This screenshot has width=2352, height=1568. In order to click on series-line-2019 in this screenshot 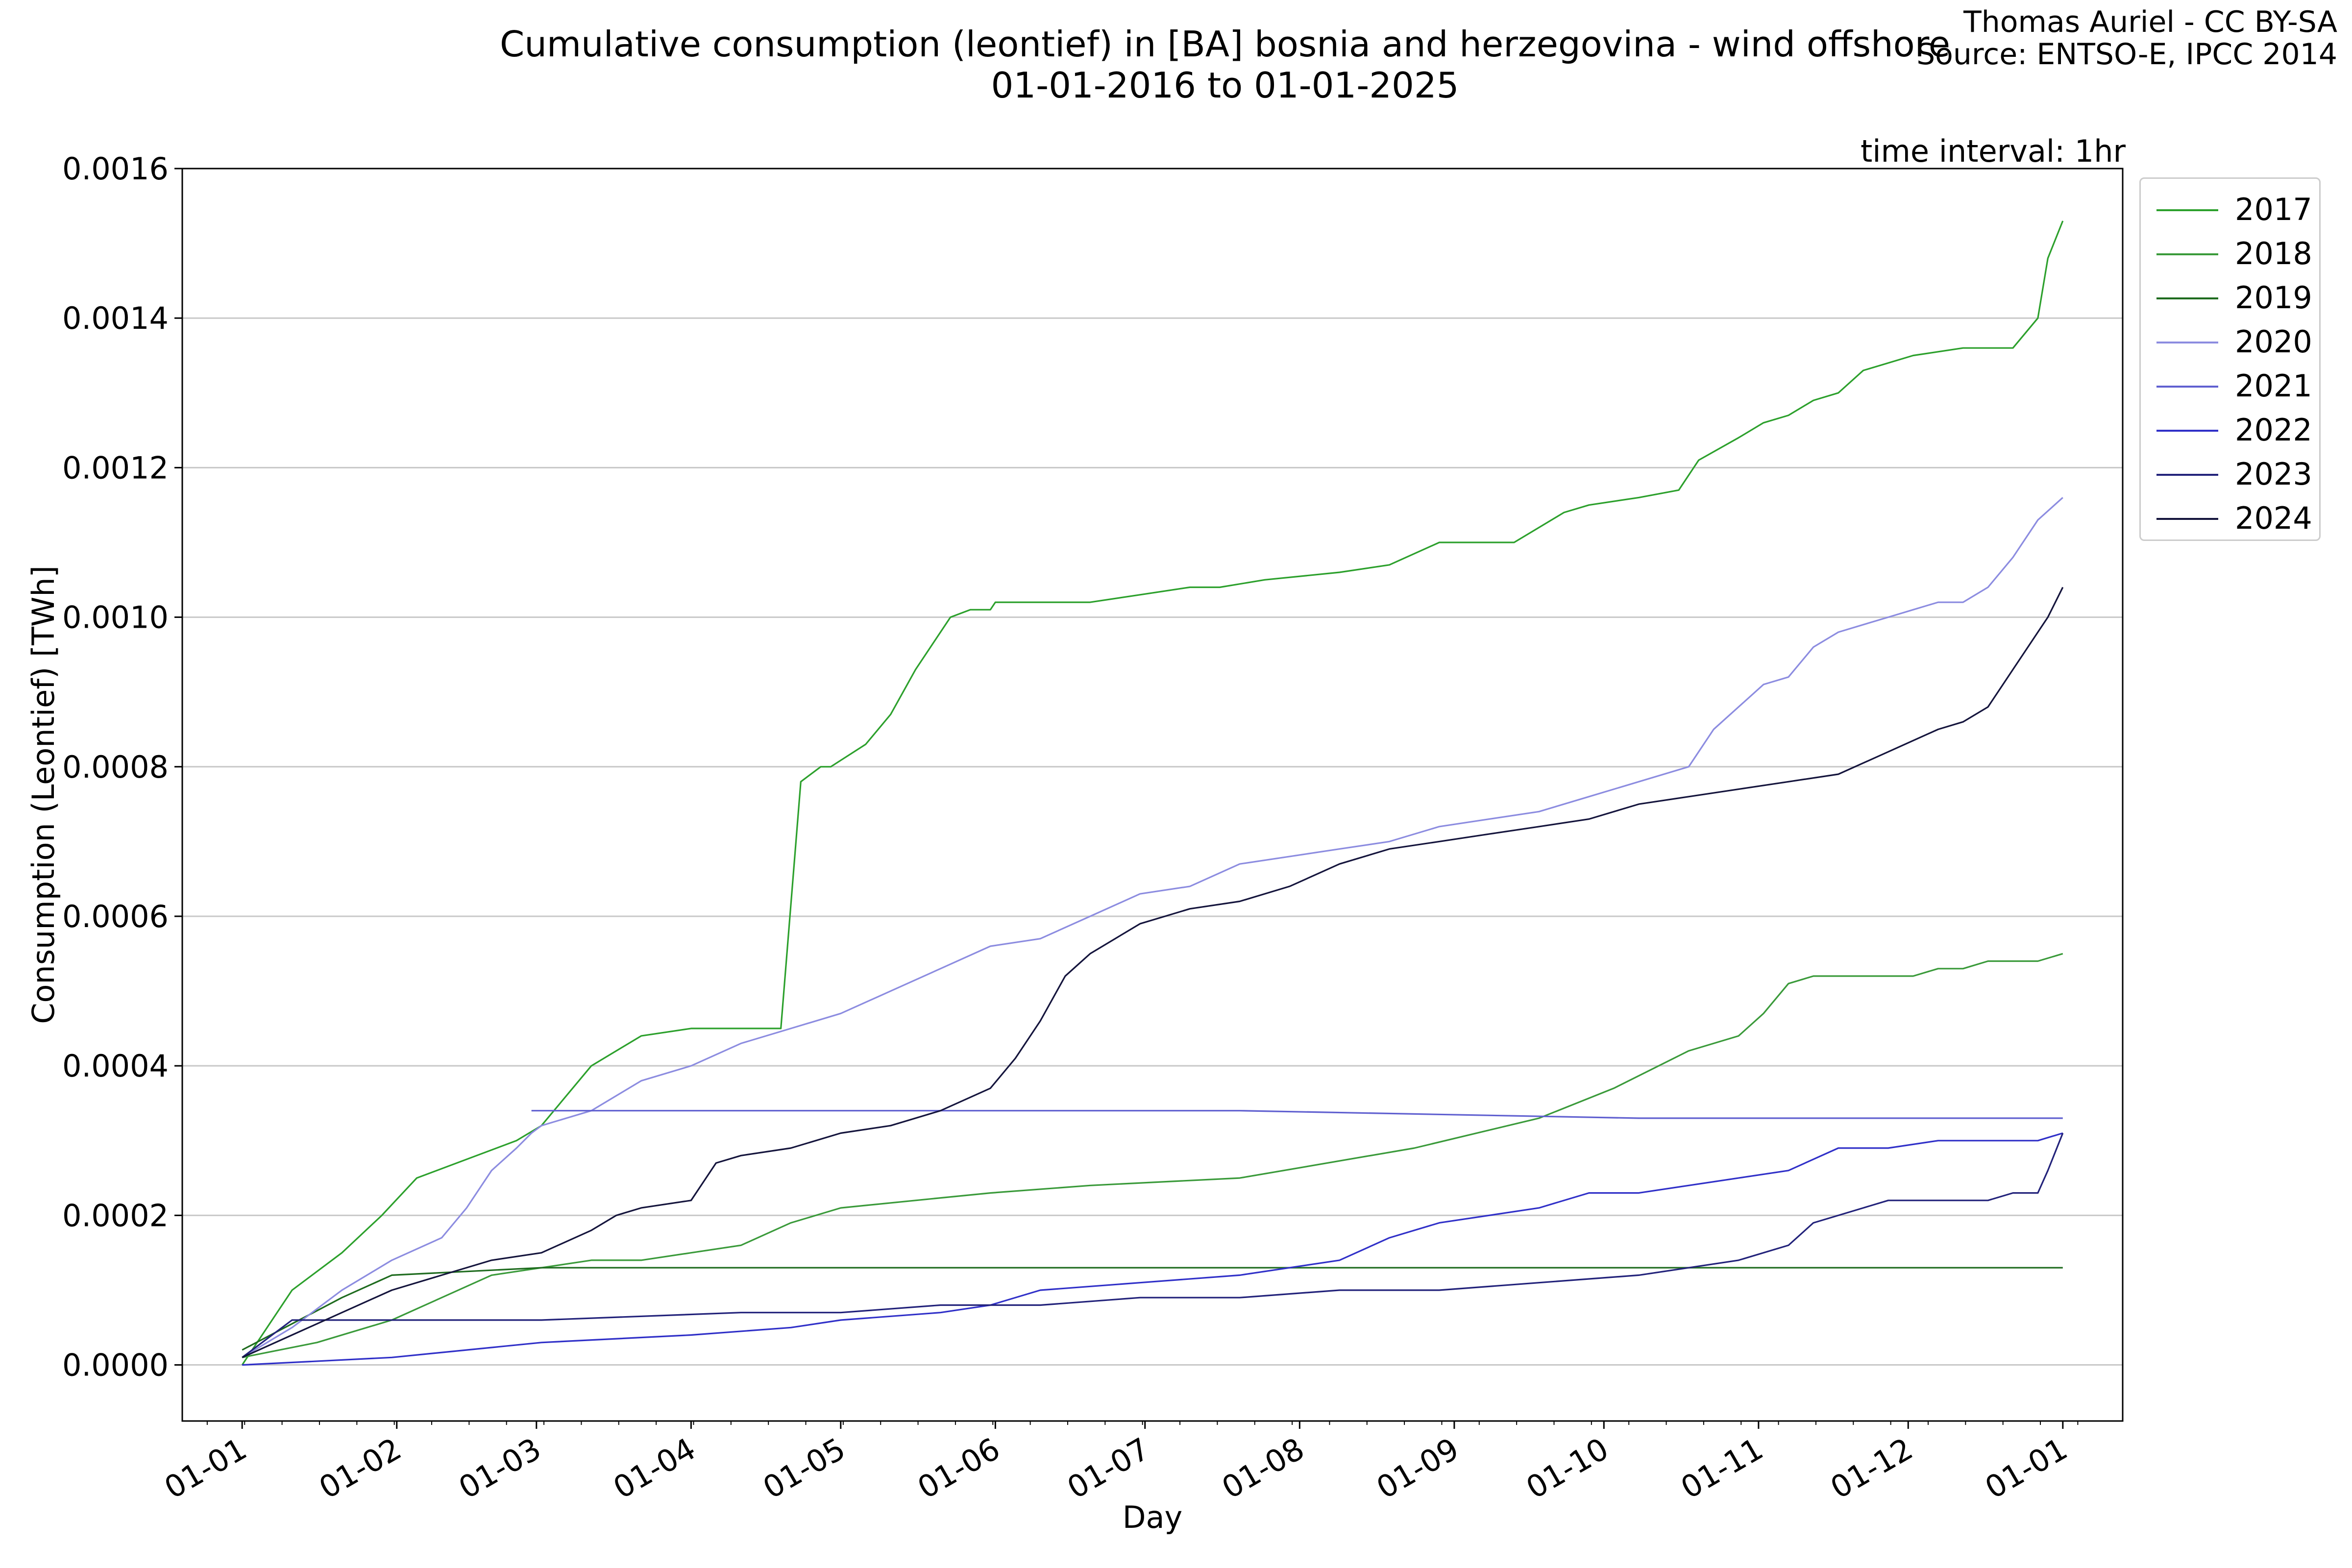, I will do `click(1152, 1309)`.